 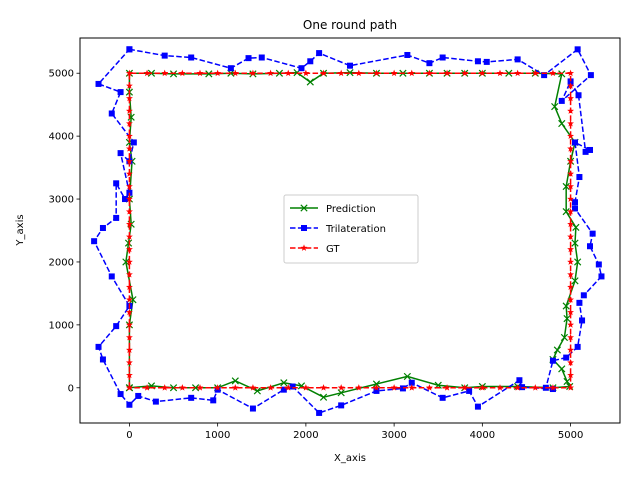 What do you see at coordinates (20, 230) in the screenshot?
I see `y-axis-label: Y_axis` at bounding box center [20, 230].